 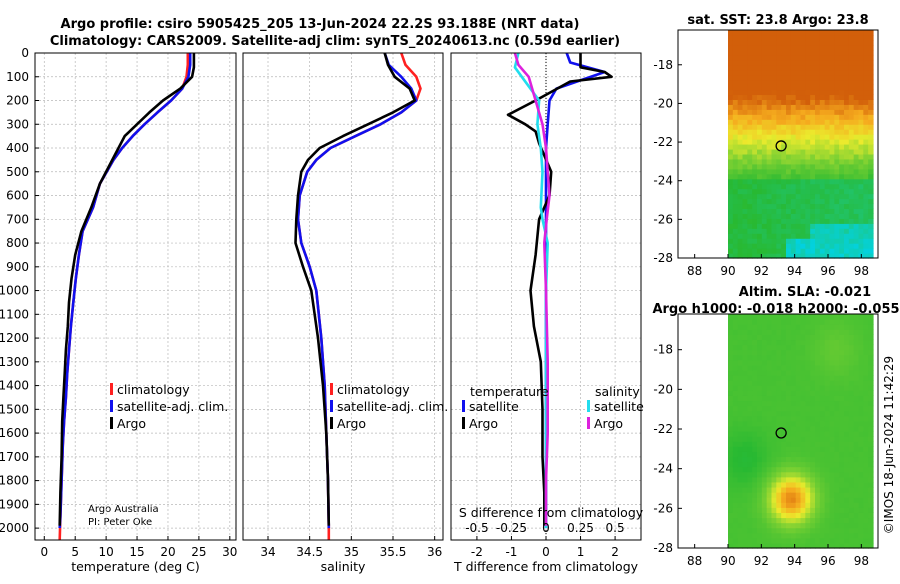 What do you see at coordinates (511, 528) in the screenshot?
I see `top-xtick-label: -0.25` at bounding box center [511, 528].